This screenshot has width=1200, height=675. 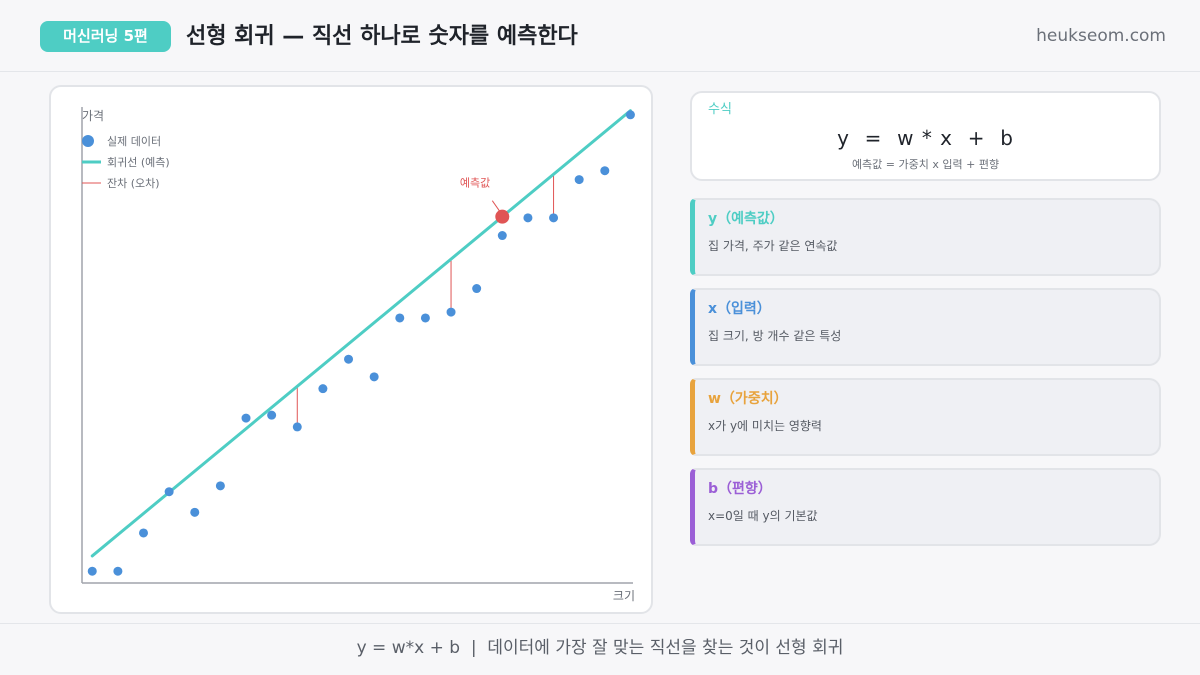 What do you see at coordinates (425, 300) in the screenshot?
I see `residuals` at bounding box center [425, 300].